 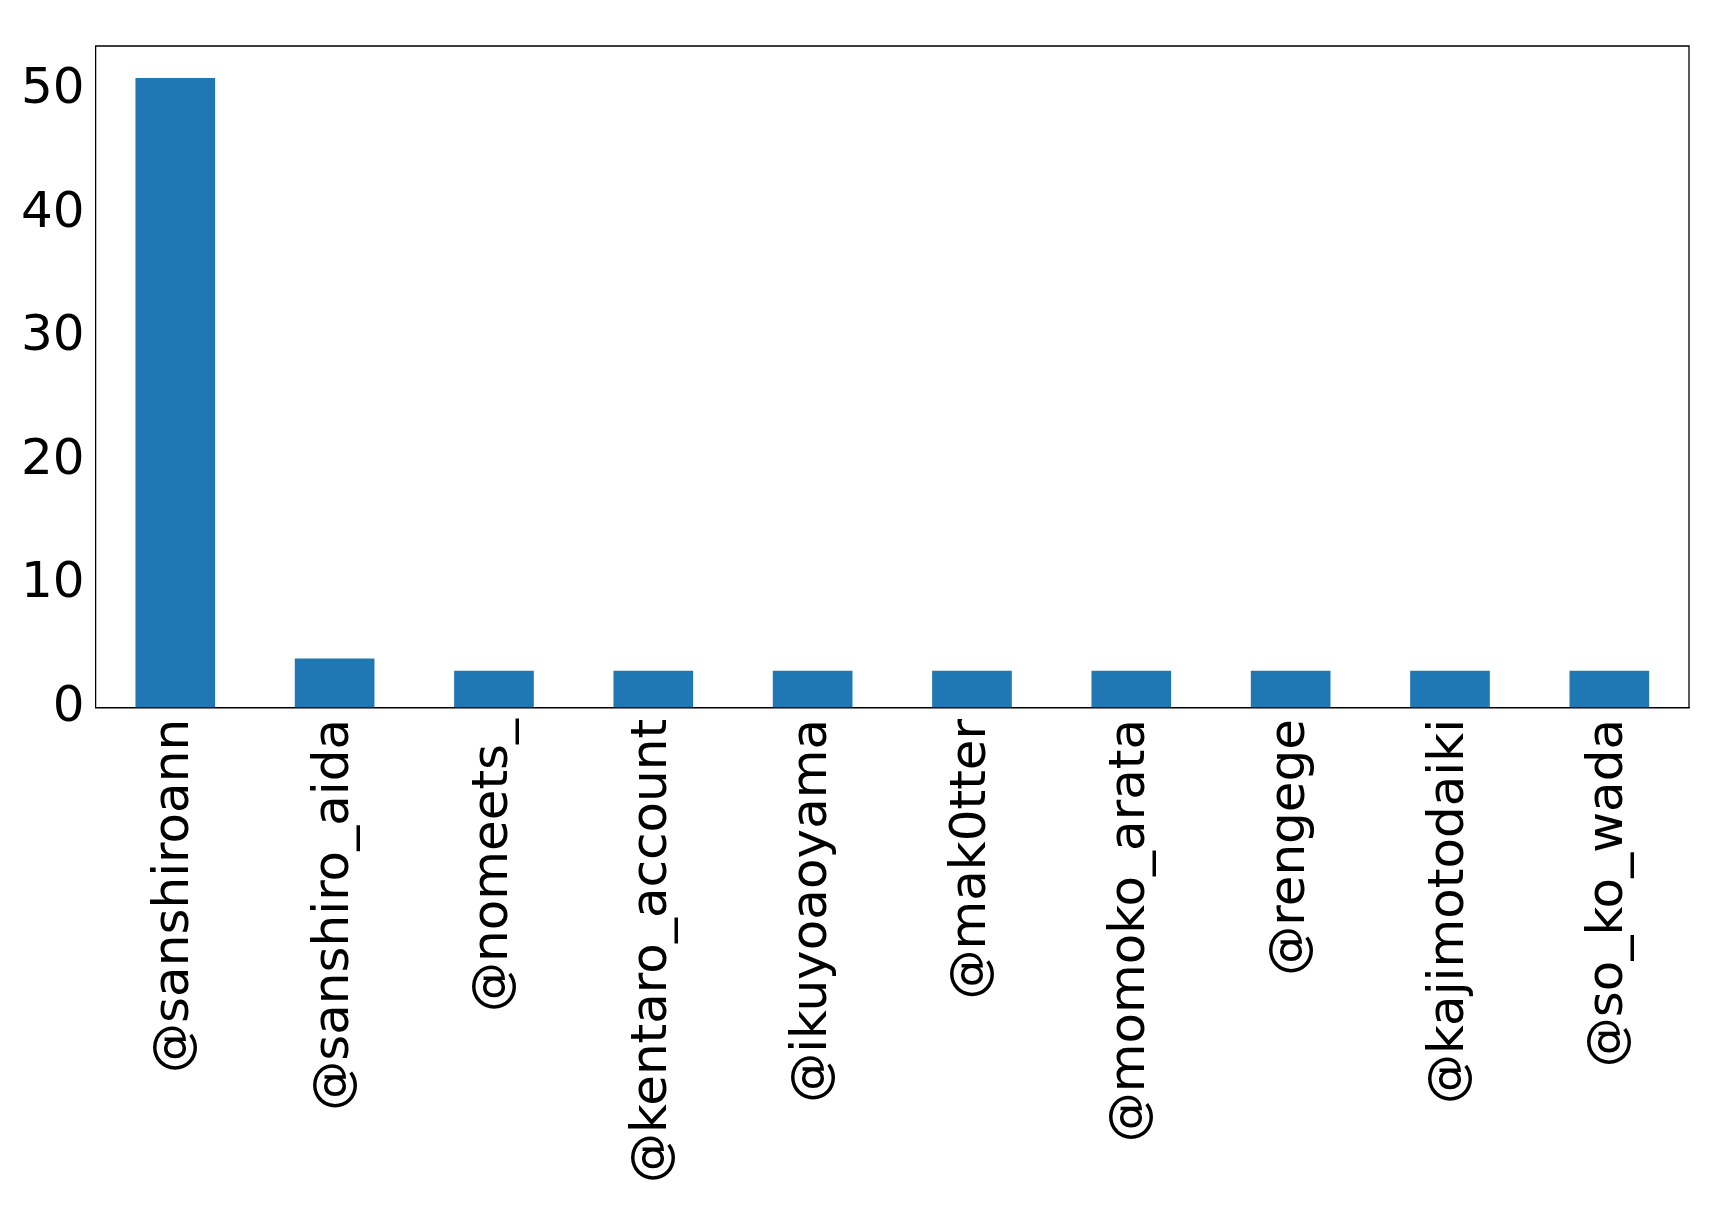 What do you see at coordinates (1445, 911) in the screenshot?
I see `x-tick-label: @kajimotodaiki` at bounding box center [1445, 911].